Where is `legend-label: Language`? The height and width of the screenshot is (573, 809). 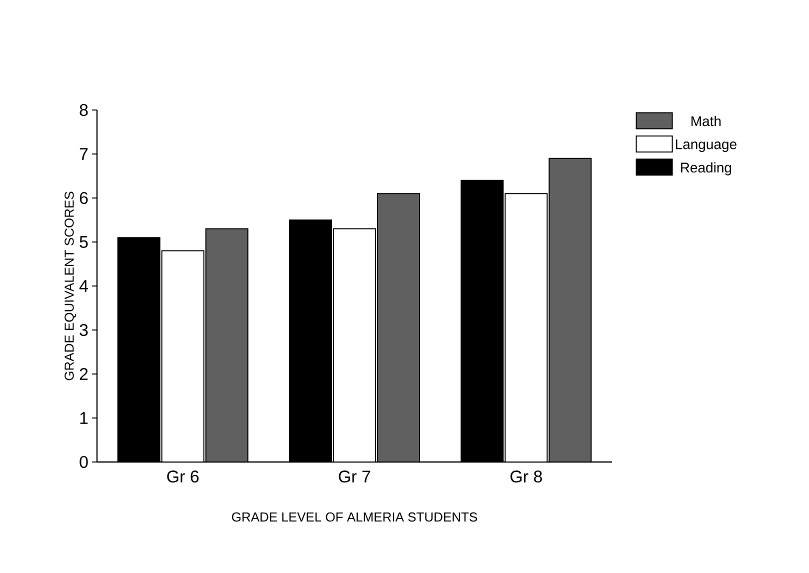
legend-label: Language is located at coordinates (706, 145).